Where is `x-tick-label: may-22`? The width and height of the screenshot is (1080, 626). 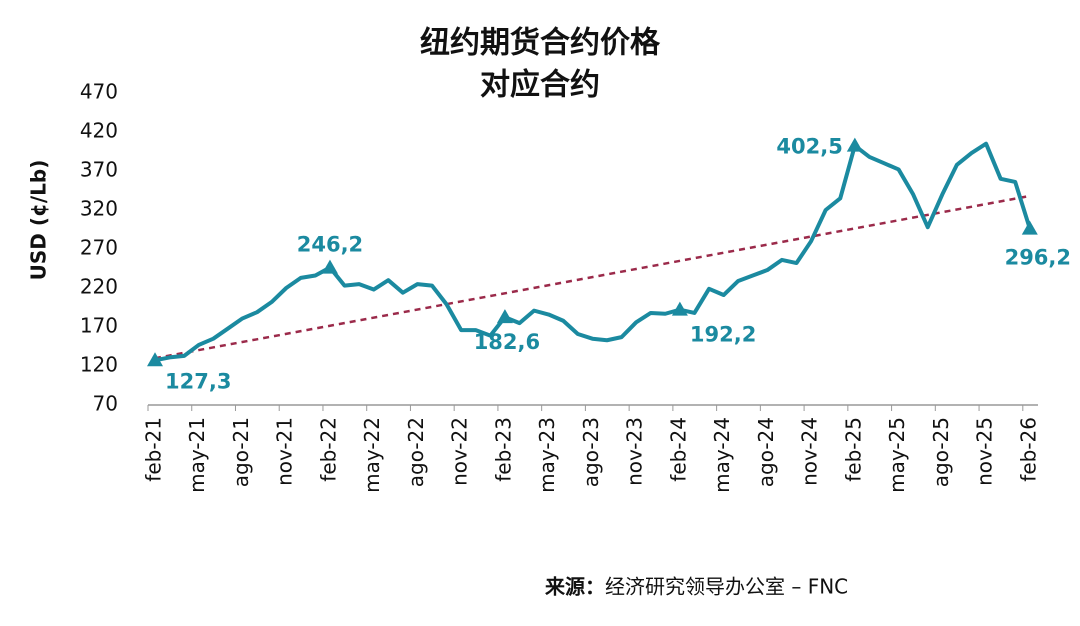 x-tick-label: may-22 is located at coordinates (372, 455).